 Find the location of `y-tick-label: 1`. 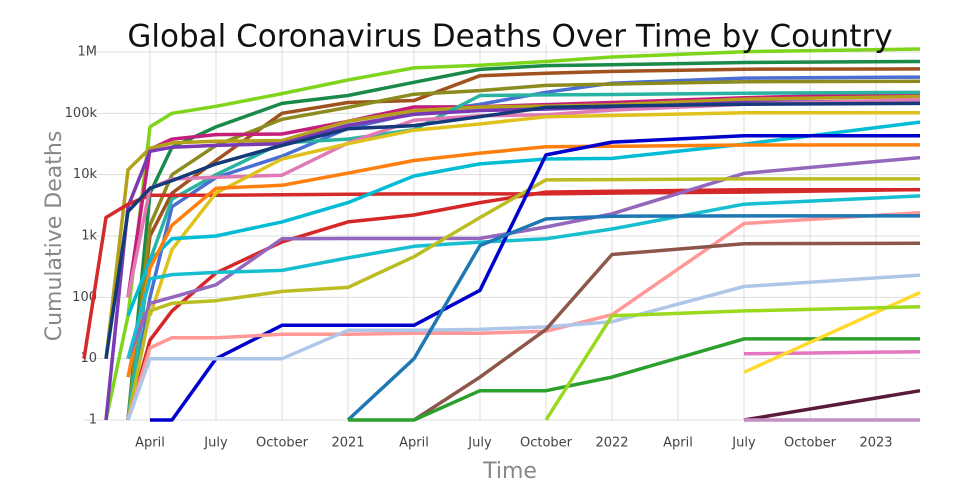

y-tick-label: 1 is located at coordinates (93, 420).